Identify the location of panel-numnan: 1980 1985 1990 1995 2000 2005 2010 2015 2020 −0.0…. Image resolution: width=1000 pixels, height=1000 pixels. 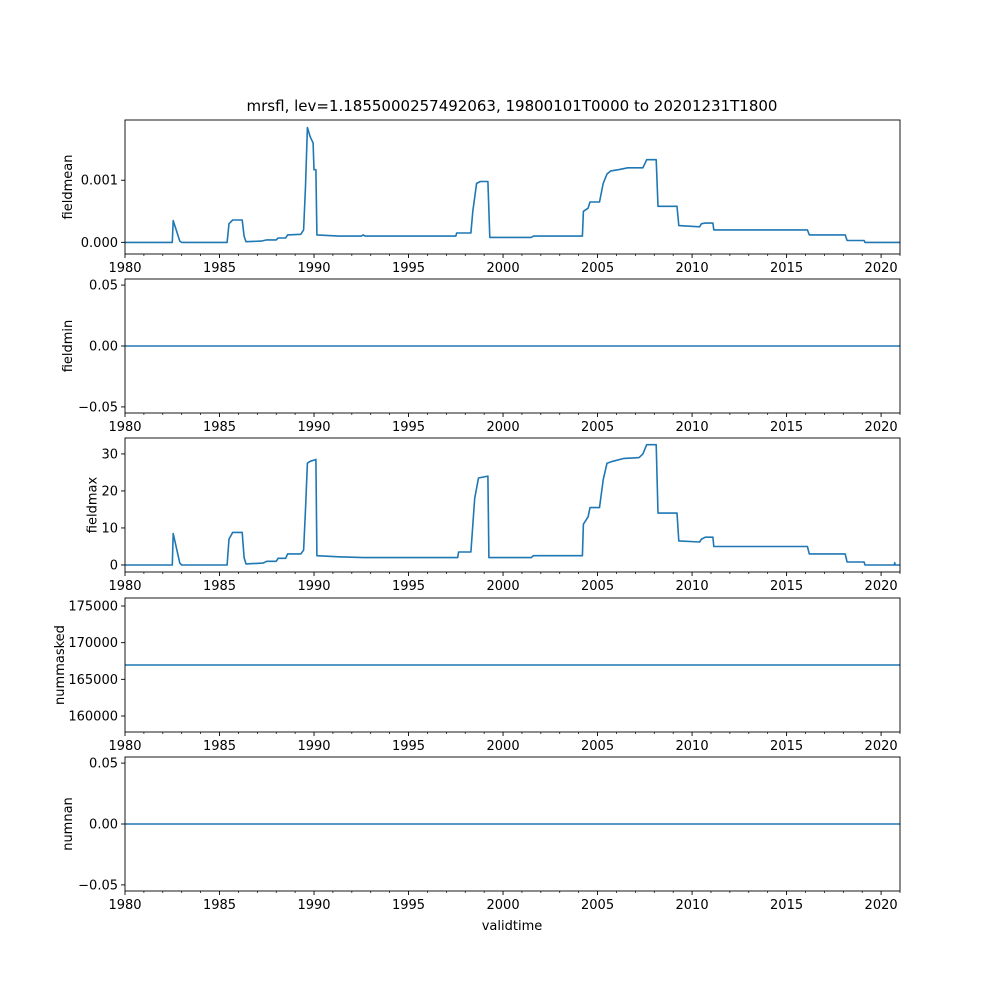
(481, 834).